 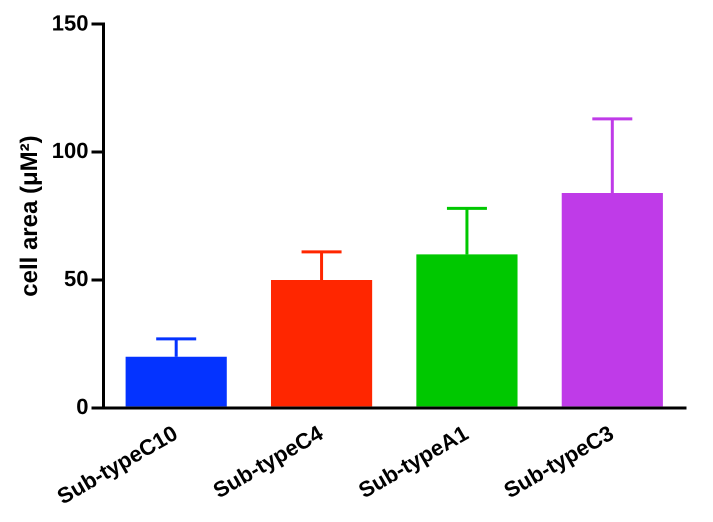 What do you see at coordinates (76, 279) in the screenshot?
I see `y-tick-label: 50` at bounding box center [76, 279].